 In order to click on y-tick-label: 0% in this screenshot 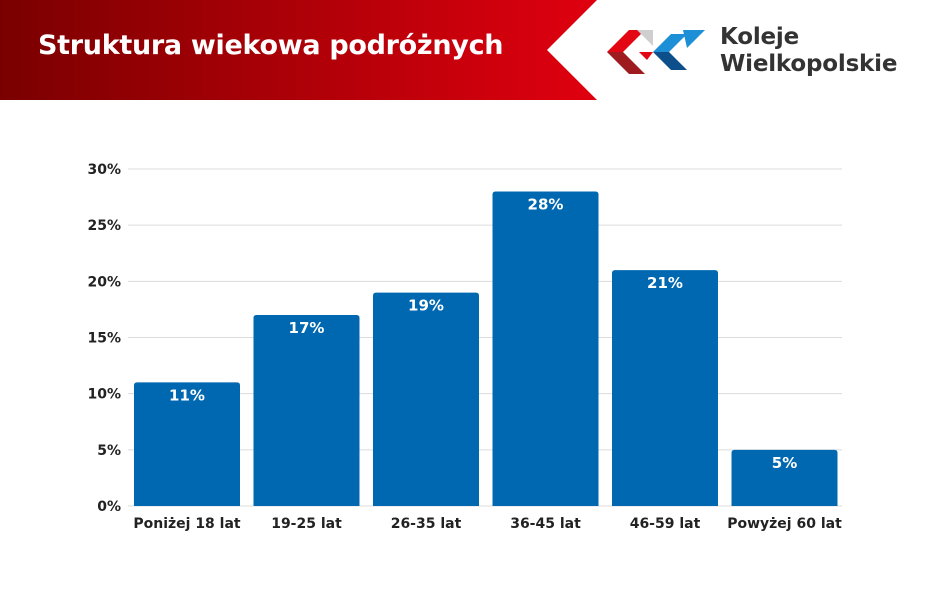, I will do `click(109, 507)`.